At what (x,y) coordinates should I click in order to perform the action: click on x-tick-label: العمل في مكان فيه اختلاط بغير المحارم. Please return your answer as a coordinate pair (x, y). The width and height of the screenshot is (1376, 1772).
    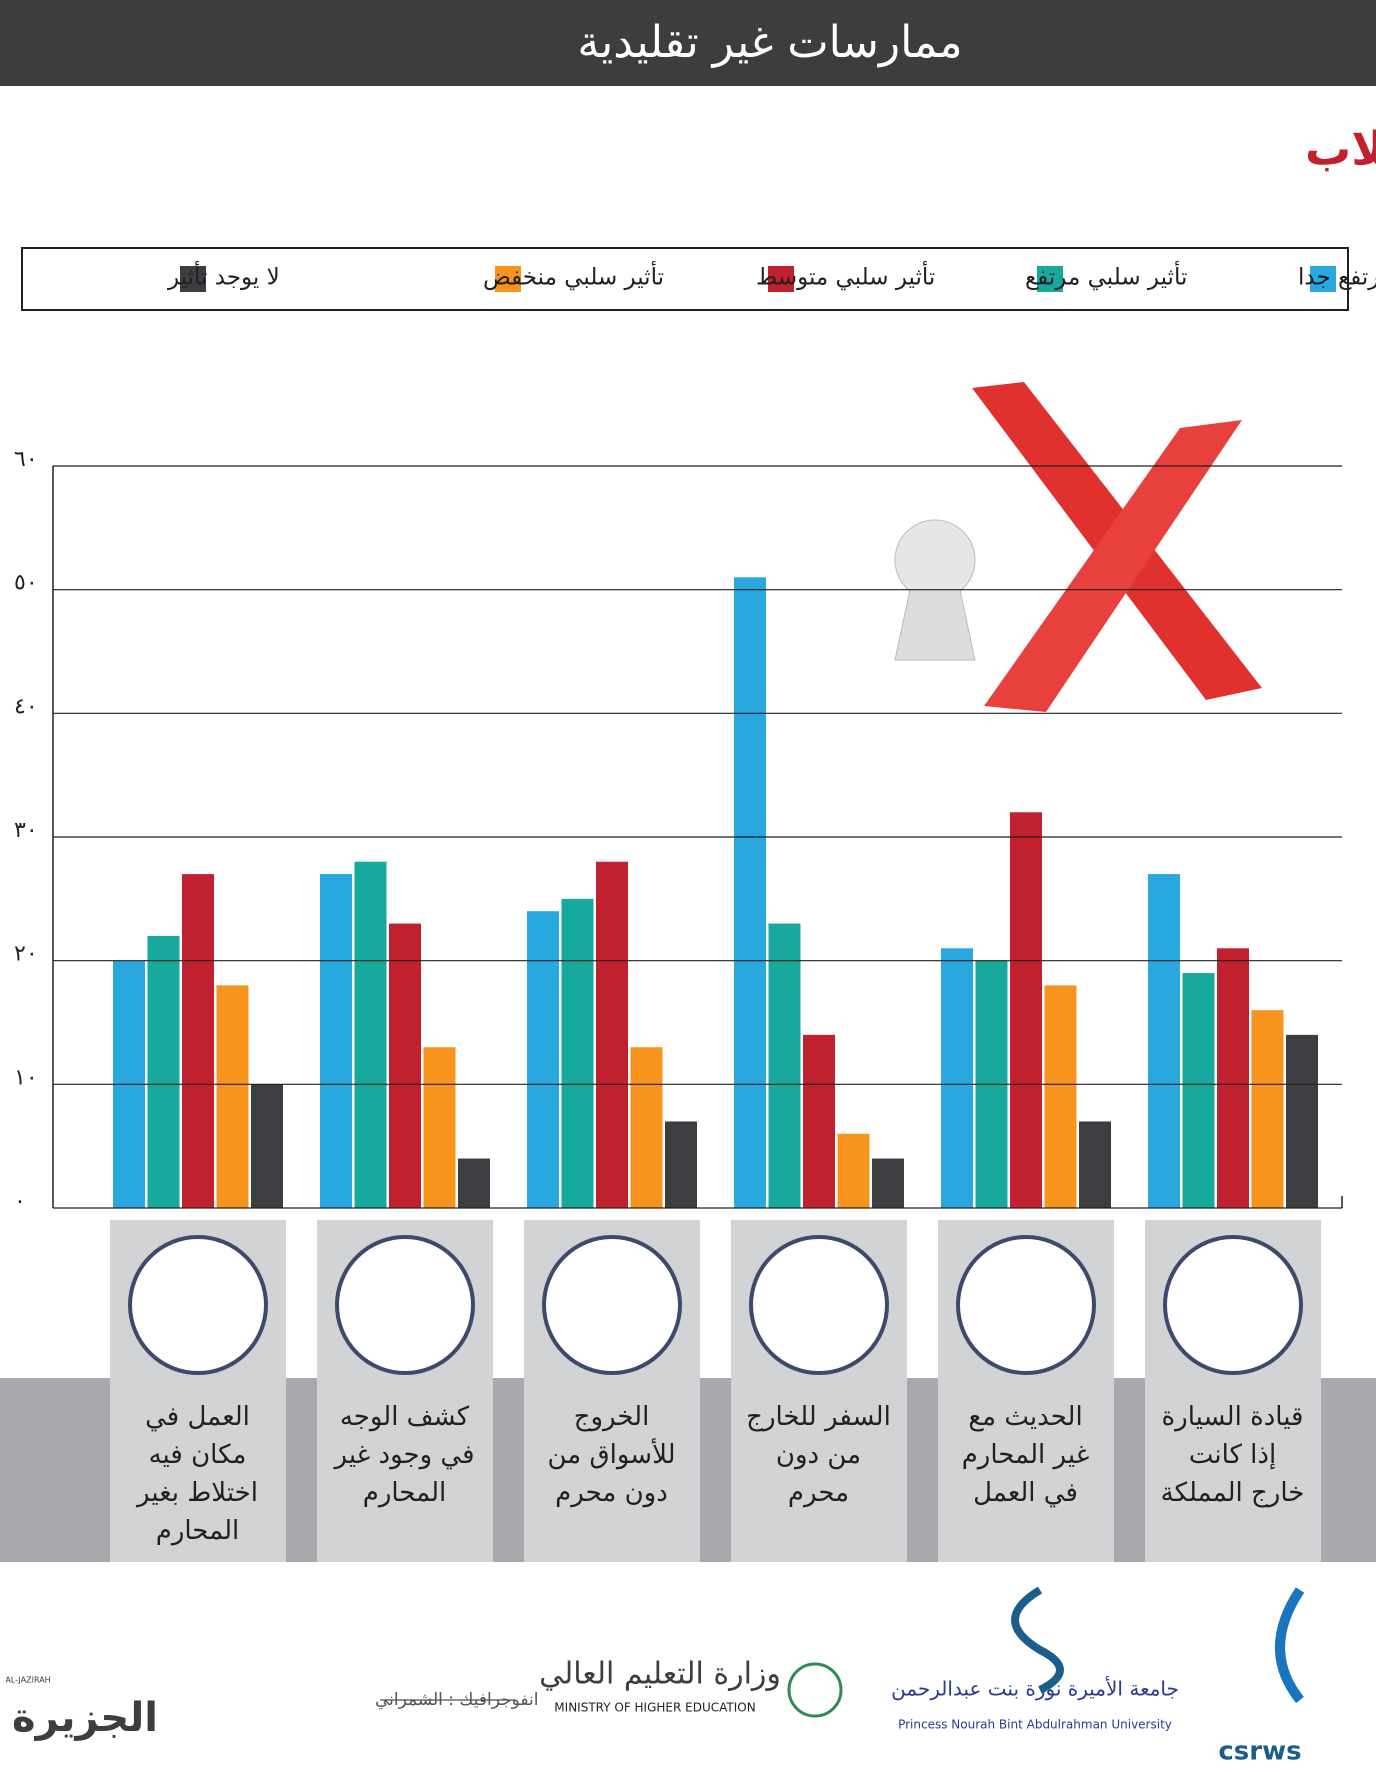
    Looking at the image, I should click on (197, 1474).